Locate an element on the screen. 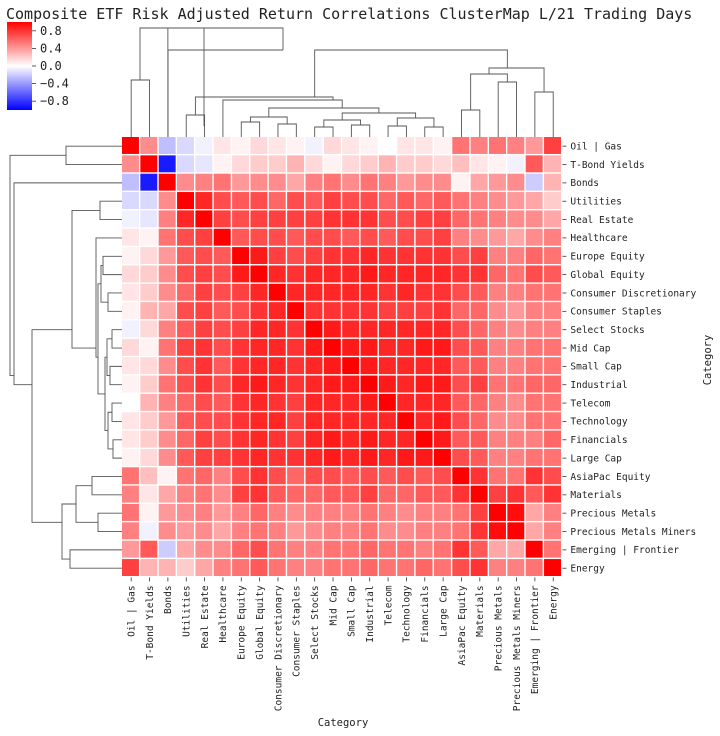 The width and height of the screenshot is (720, 736). row-label: Financials is located at coordinates (598, 440).